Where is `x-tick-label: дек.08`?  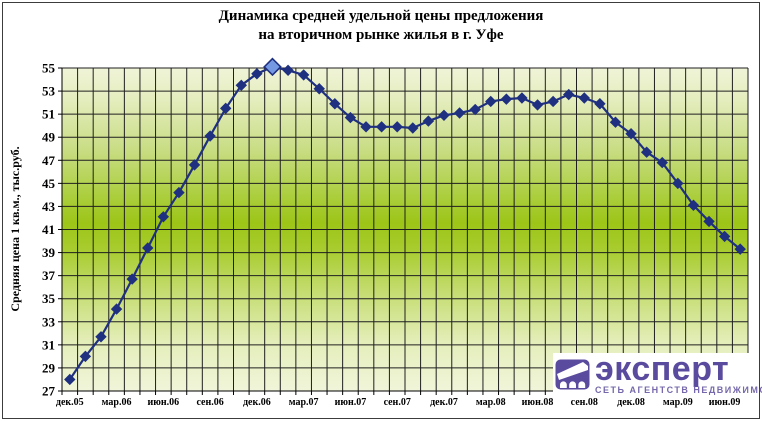 x-tick-label: дек.08 is located at coordinates (631, 402).